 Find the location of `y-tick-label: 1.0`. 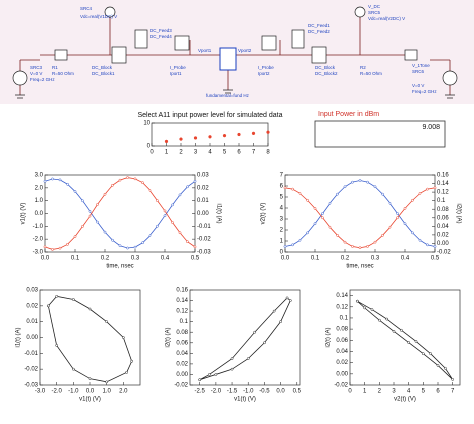

y-tick-label: 1.0 is located at coordinates (39, 201).